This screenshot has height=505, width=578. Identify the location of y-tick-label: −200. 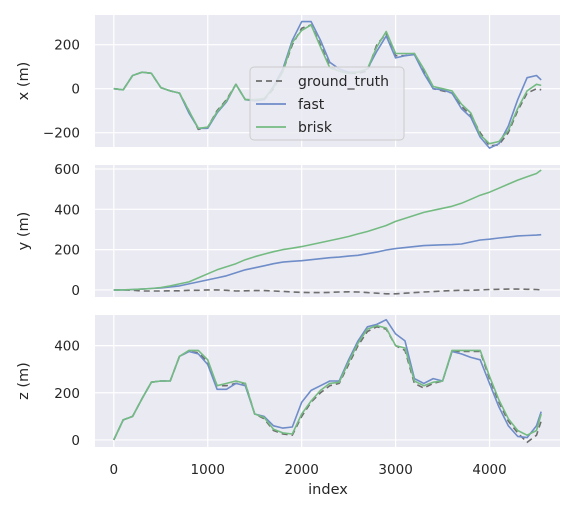
(61, 134).